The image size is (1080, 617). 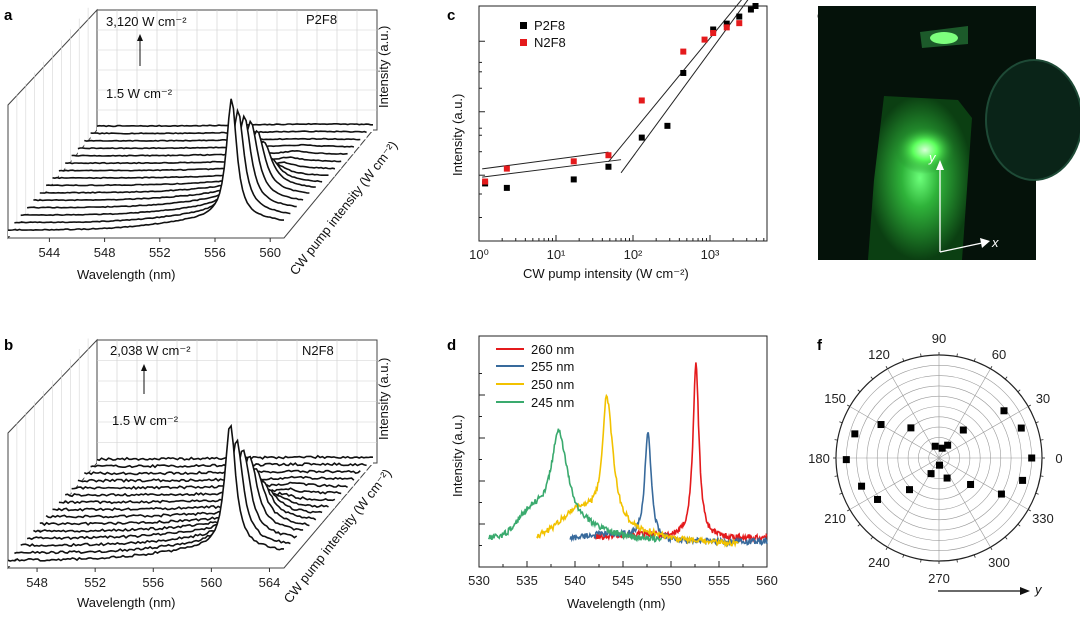 What do you see at coordinates (932, 157) in the screenshot?
I see `photo-e-y-label: y` at bounding box center [932, 157].